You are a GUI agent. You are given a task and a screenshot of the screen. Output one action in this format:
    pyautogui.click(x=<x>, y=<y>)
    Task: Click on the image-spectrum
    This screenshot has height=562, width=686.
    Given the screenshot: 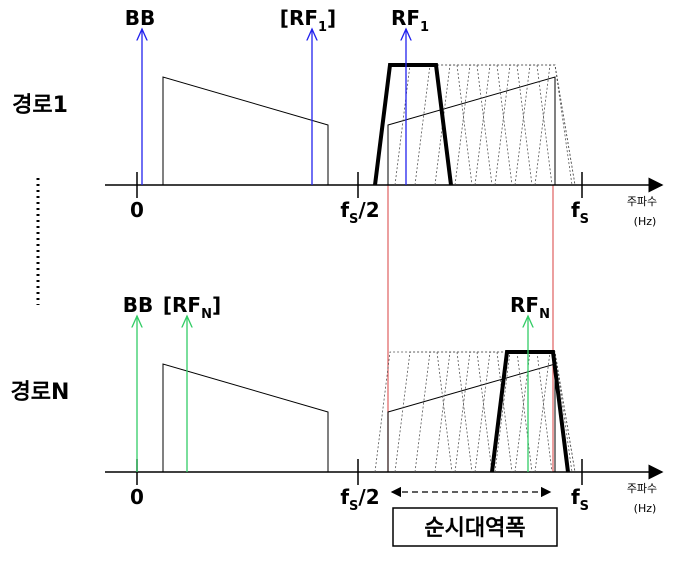 What is the action you would take?
    pyautogui.click(x=471, y=131)
    